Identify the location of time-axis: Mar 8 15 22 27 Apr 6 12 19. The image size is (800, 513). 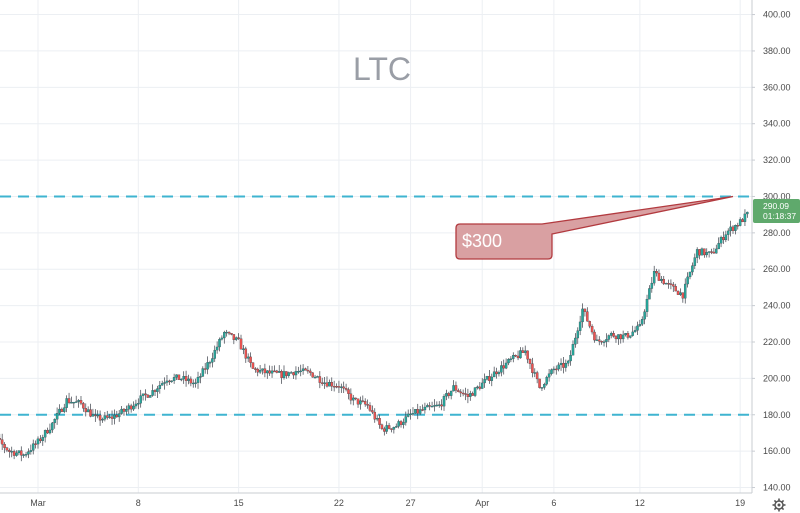
(387, 503).